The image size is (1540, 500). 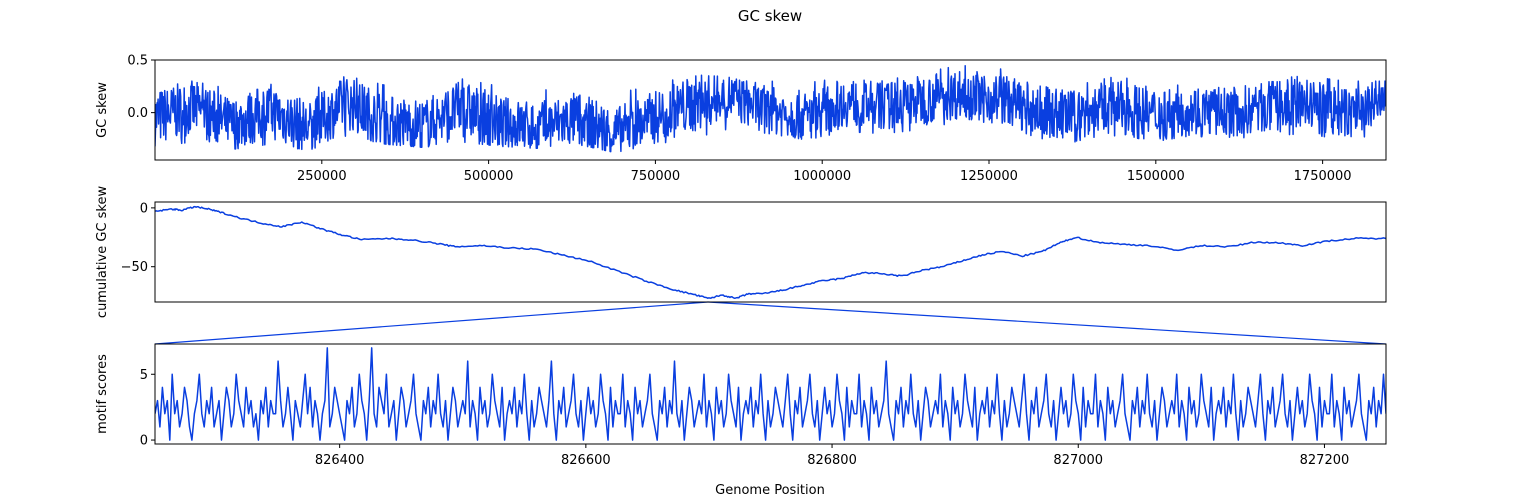 I want to click on zoom-connector-right, so click(x=1047, y=323).